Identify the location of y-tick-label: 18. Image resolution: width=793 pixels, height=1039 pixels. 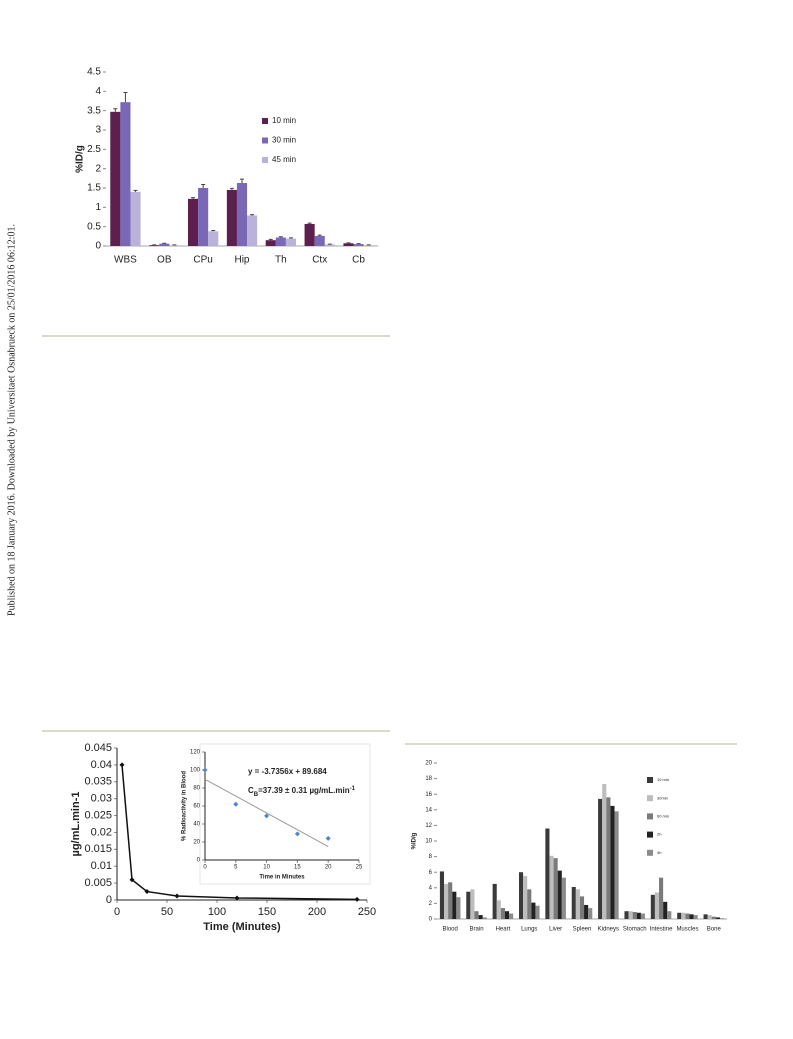
(428, 779).